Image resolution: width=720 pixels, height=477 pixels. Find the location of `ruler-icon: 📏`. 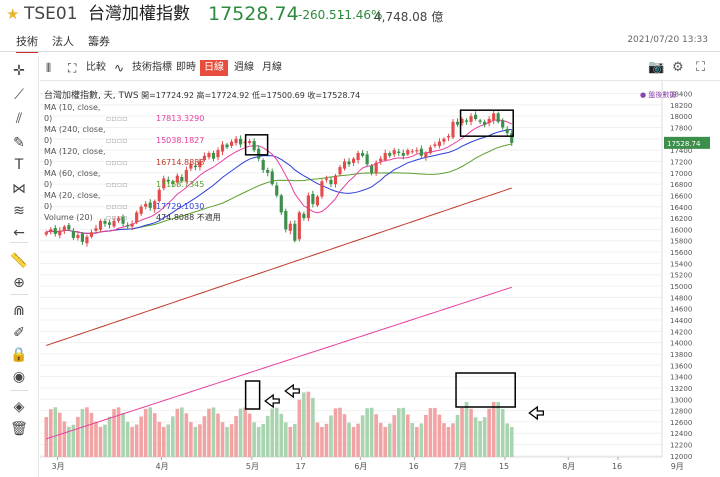

ruler-icon: 📏 is located at coordinates (19, 261).